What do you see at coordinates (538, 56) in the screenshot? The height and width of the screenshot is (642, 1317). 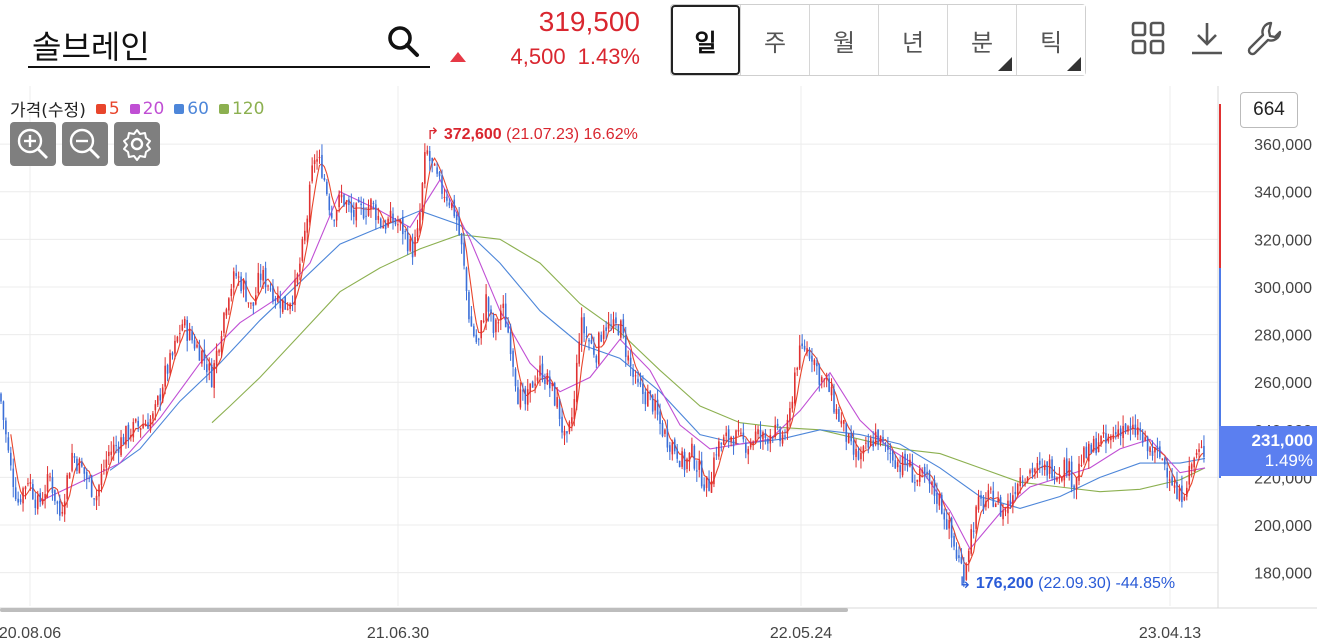 I see `change-amount: 4,500` at bounding box center [538, 56].